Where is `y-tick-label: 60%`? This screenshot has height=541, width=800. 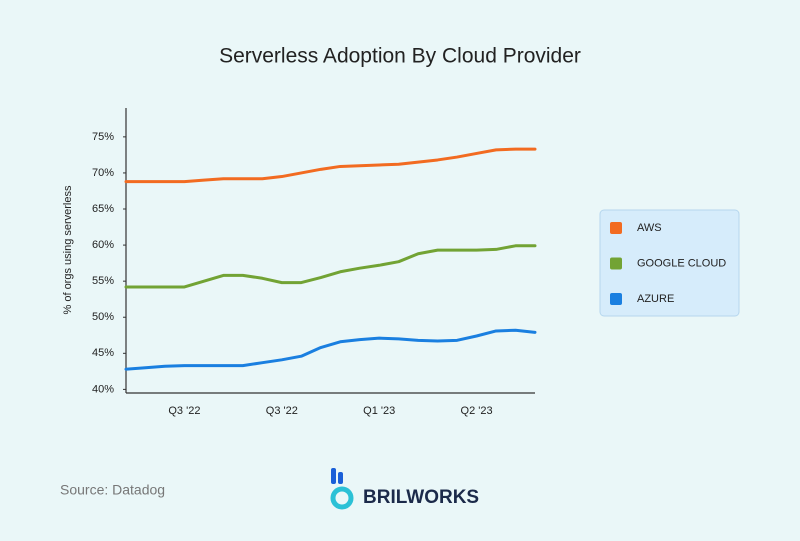 y-tick-label: 60% is located at coordinates (103, 245).